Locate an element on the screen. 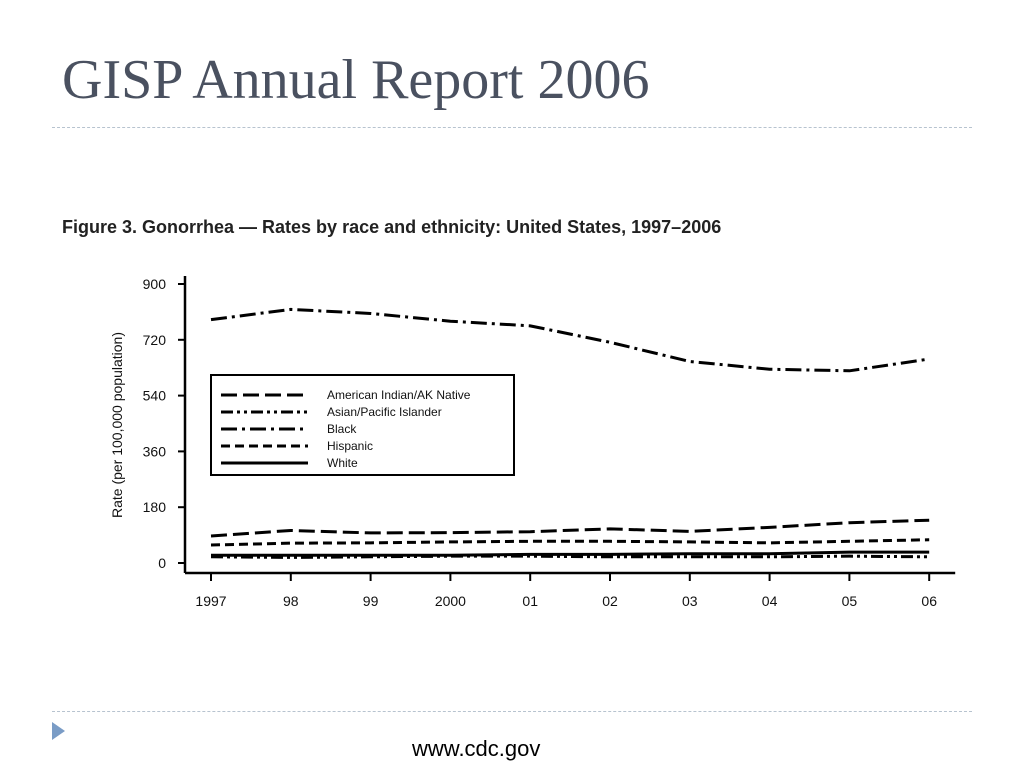 The image size is (1024, 768). legend-label: Asian/Pacific Islander is located at coordinates (384, 412).